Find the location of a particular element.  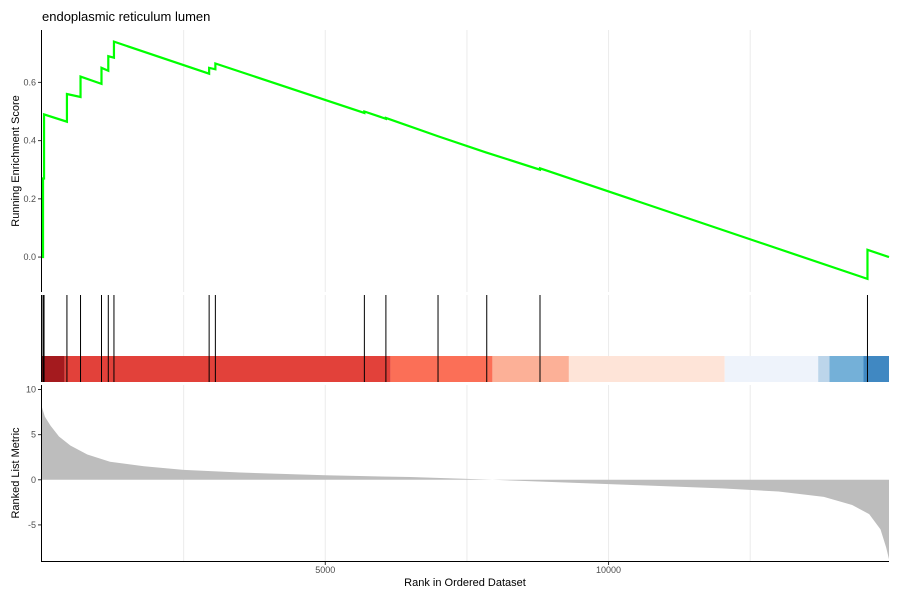

chart-title: endoplasmic reticulum lumen is located at coordinates (126, 16).